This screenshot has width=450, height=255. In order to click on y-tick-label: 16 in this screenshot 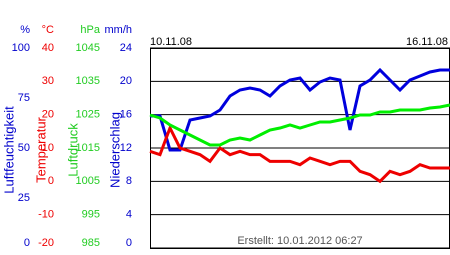, I will do `click(126, 115)`.